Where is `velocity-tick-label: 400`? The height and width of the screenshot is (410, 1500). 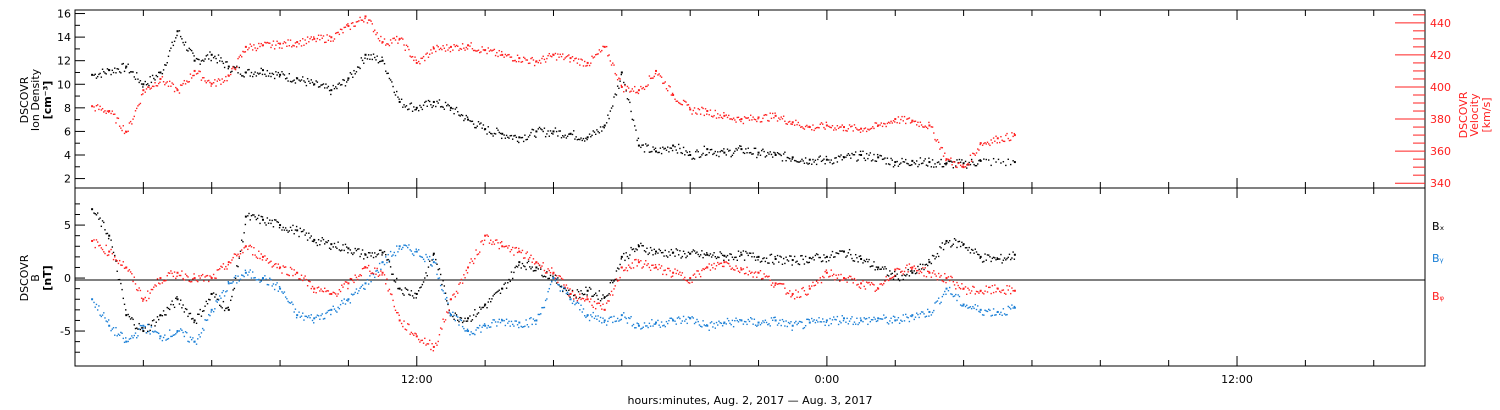
velocity-tick-label: 400 is located at coordinates (1440, 87).